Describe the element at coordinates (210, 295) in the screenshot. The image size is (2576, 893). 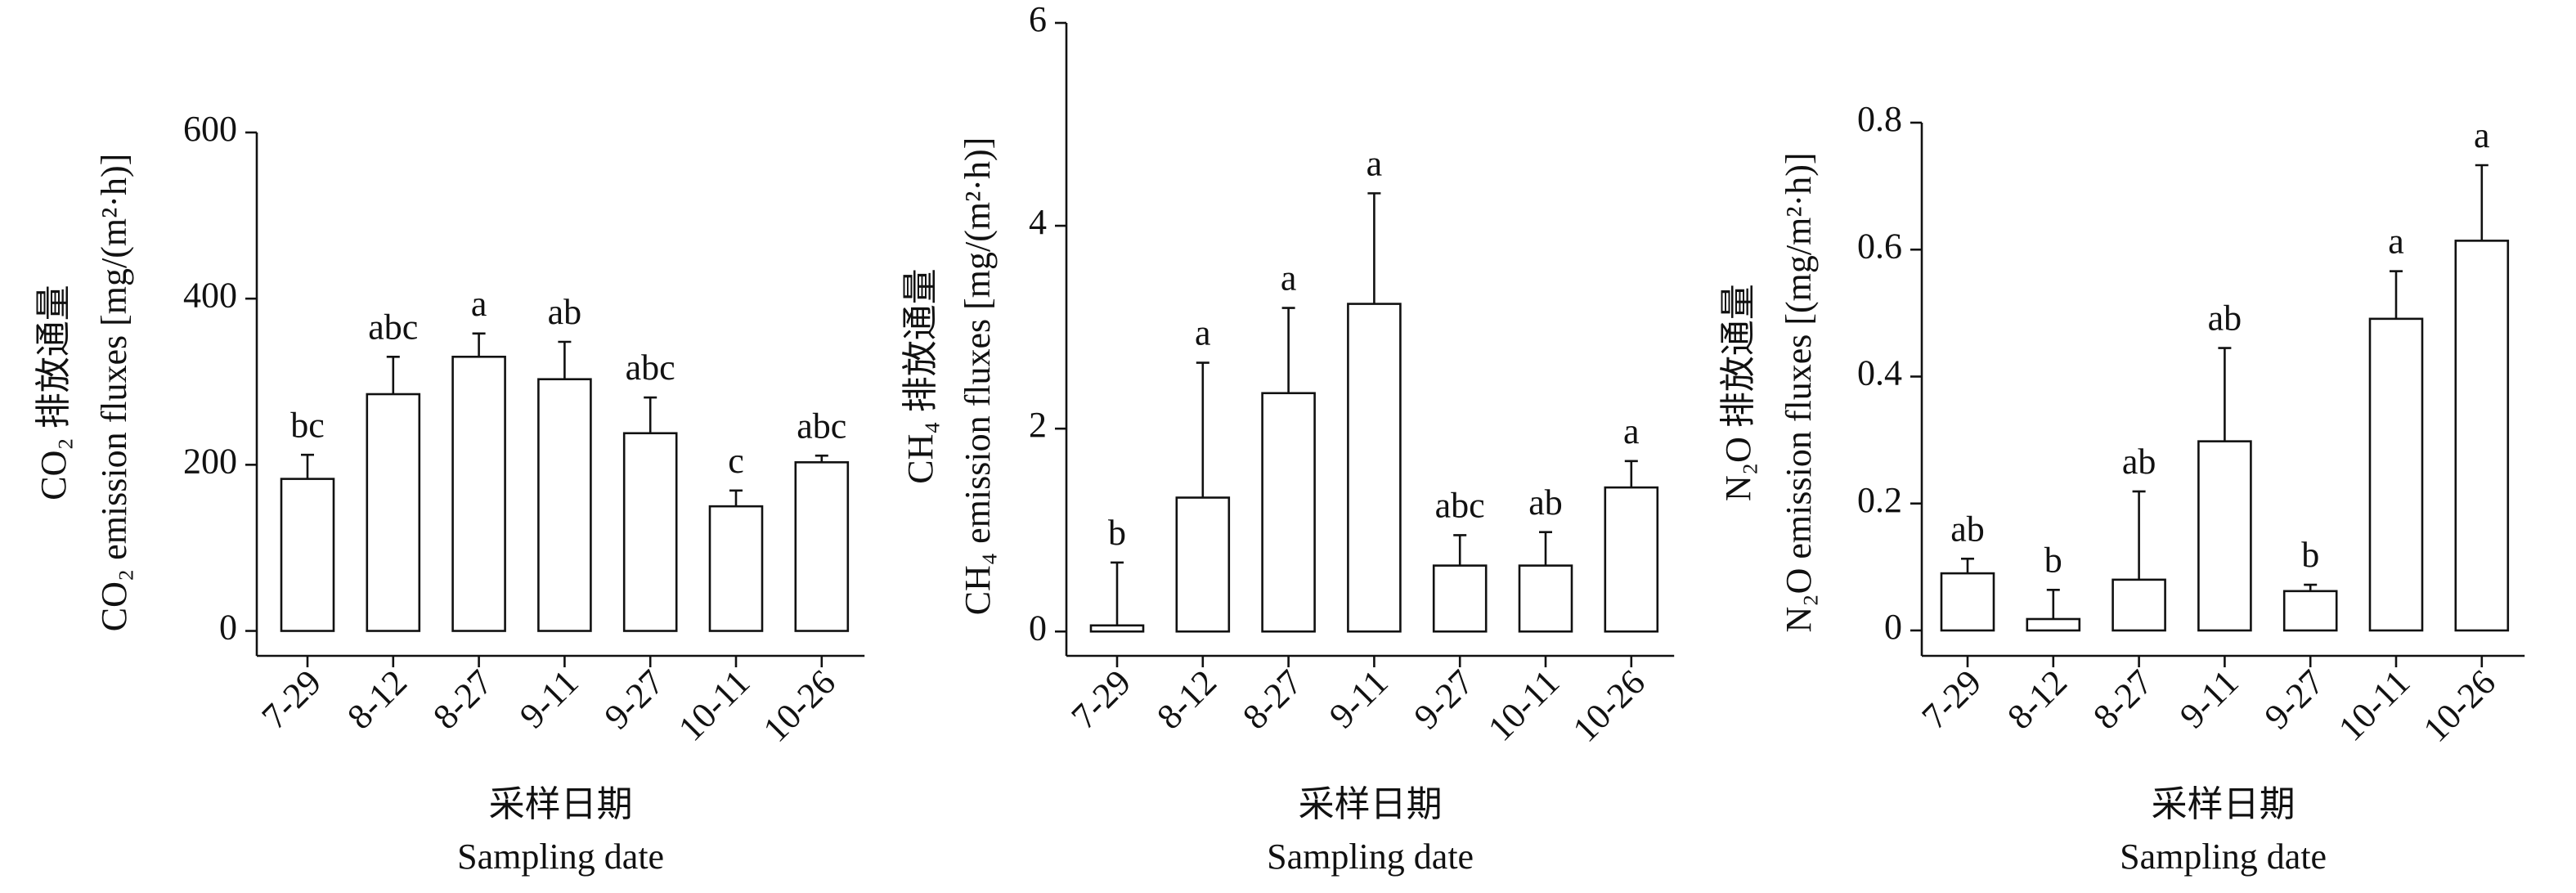
I see `y-tick-label: 400` at that location.